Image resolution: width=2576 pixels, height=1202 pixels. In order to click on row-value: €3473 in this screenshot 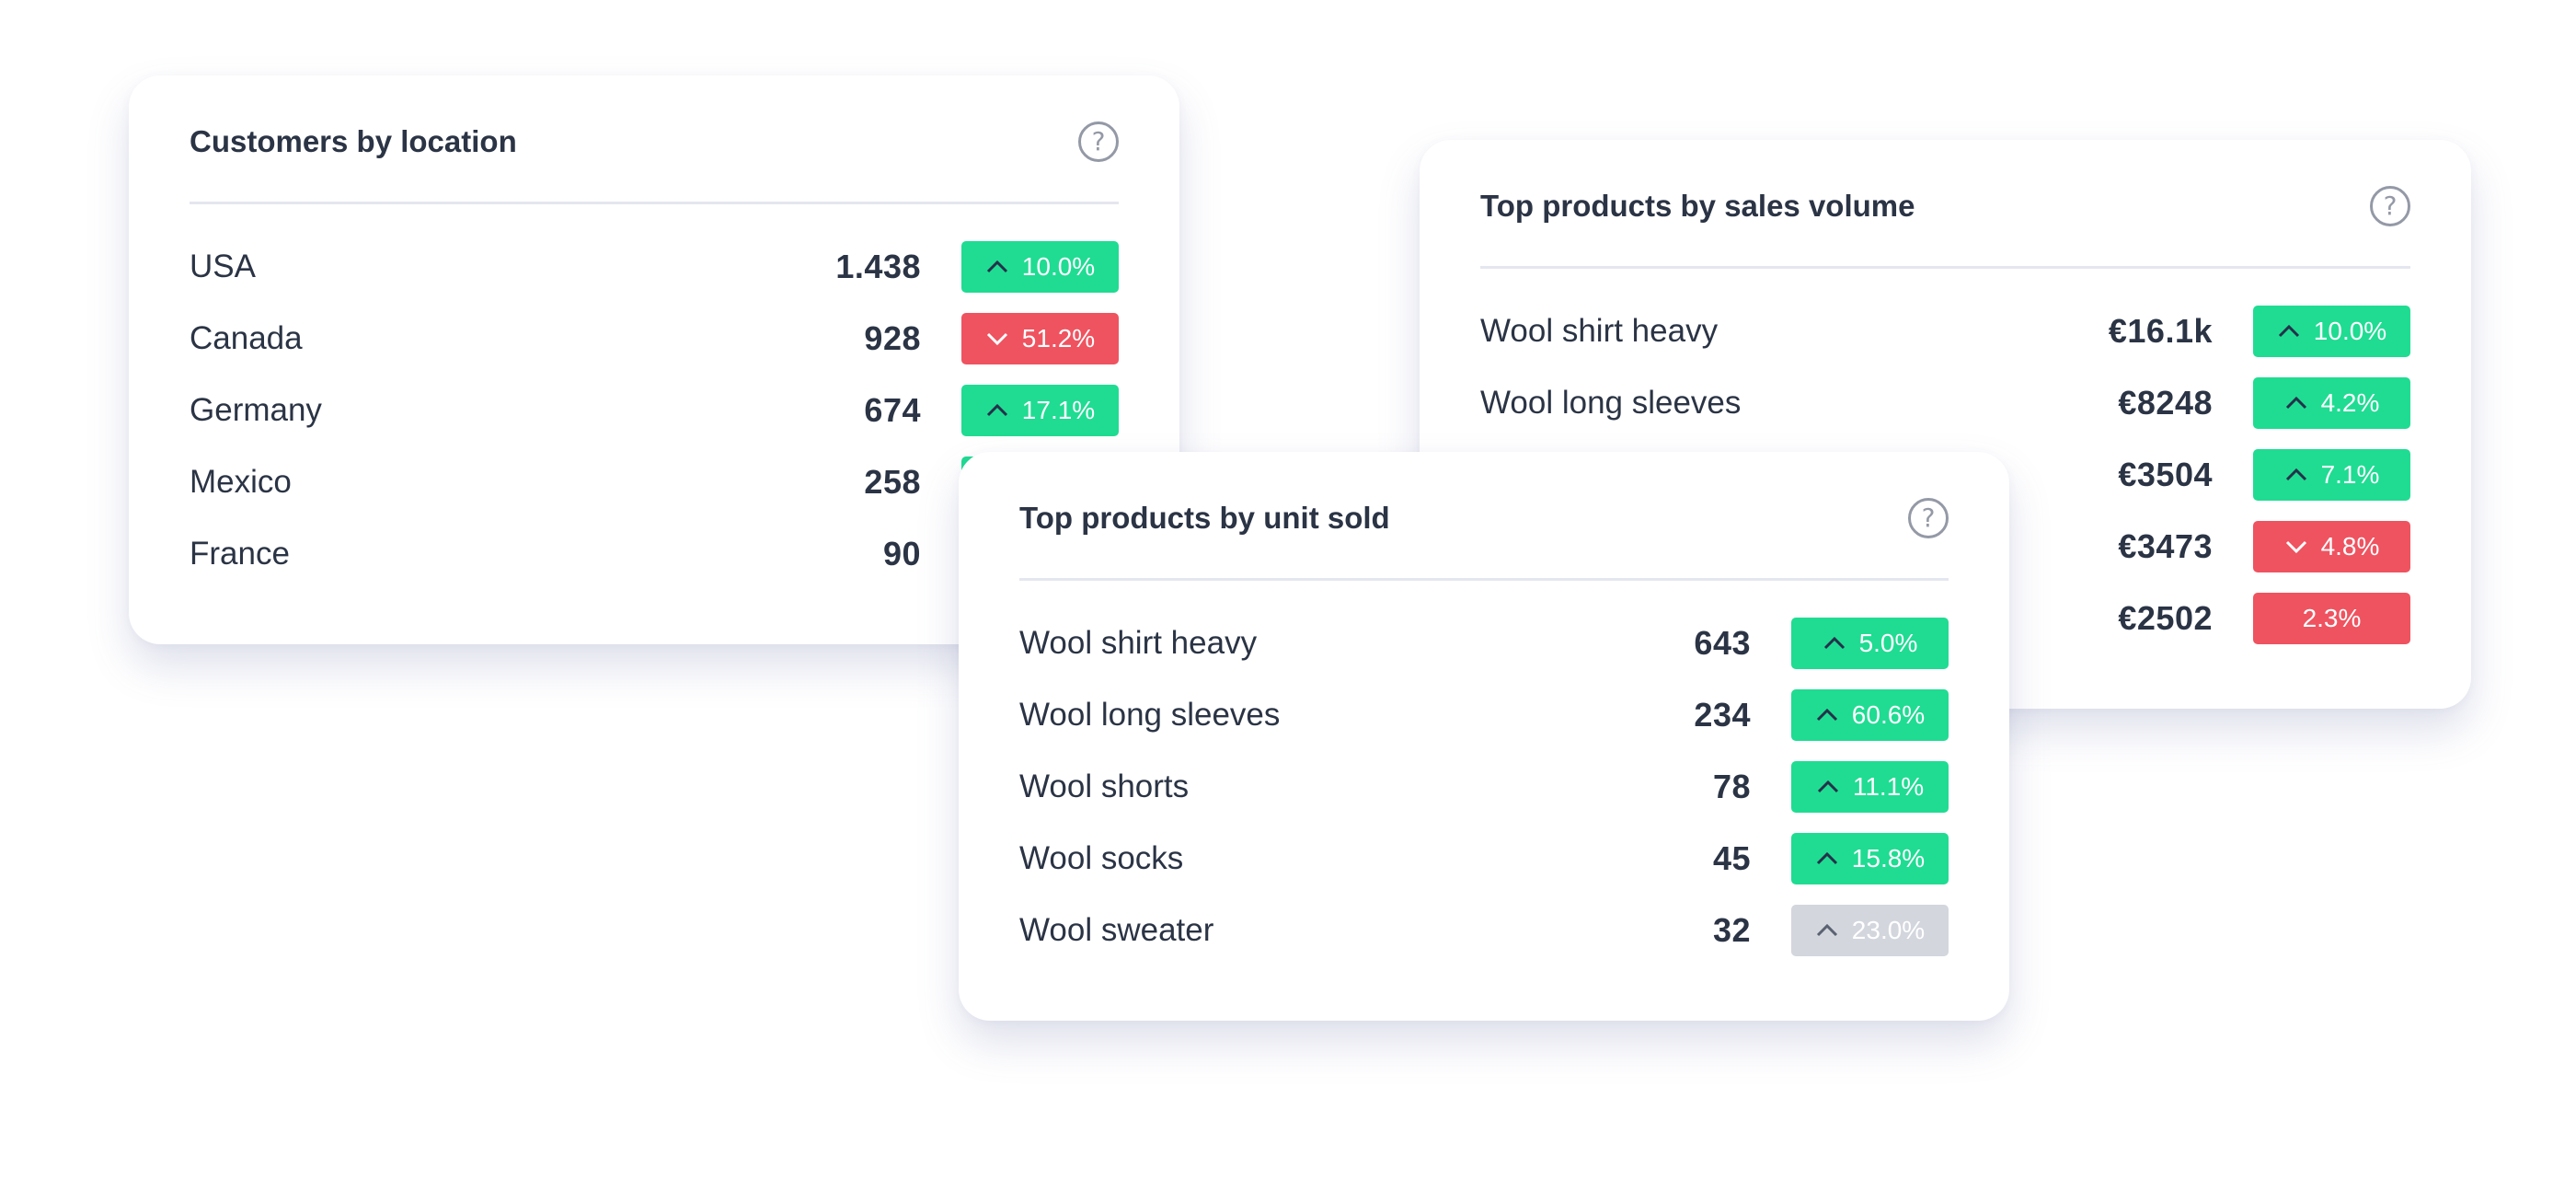, I will do `click(2165, 546)`.